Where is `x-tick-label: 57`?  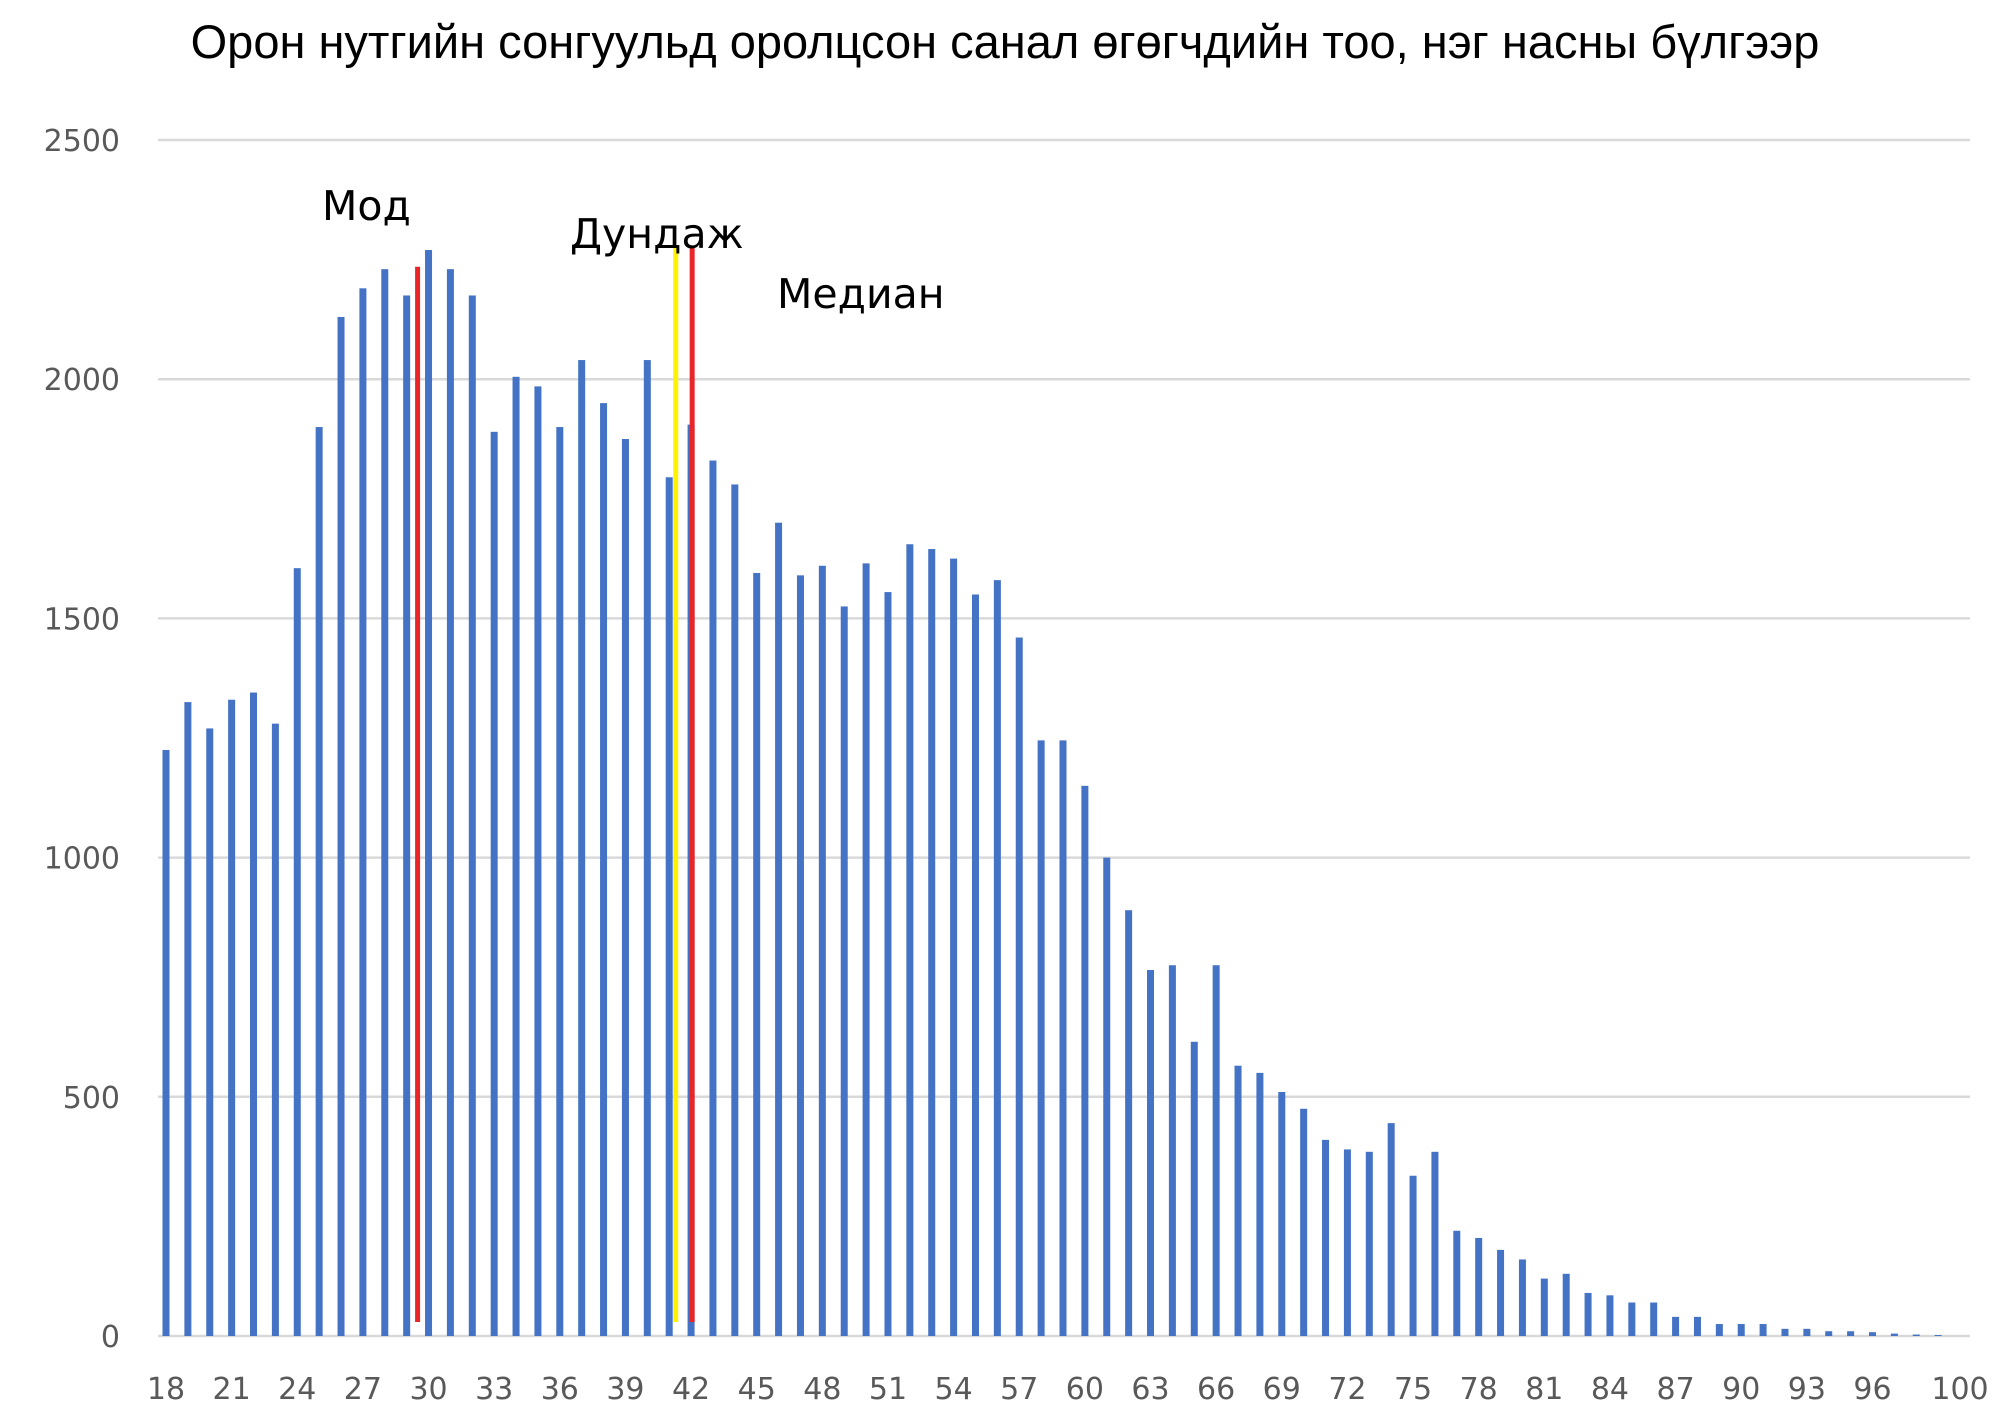 x-tick-label: 57 is located at coordinates (1019, 1389).